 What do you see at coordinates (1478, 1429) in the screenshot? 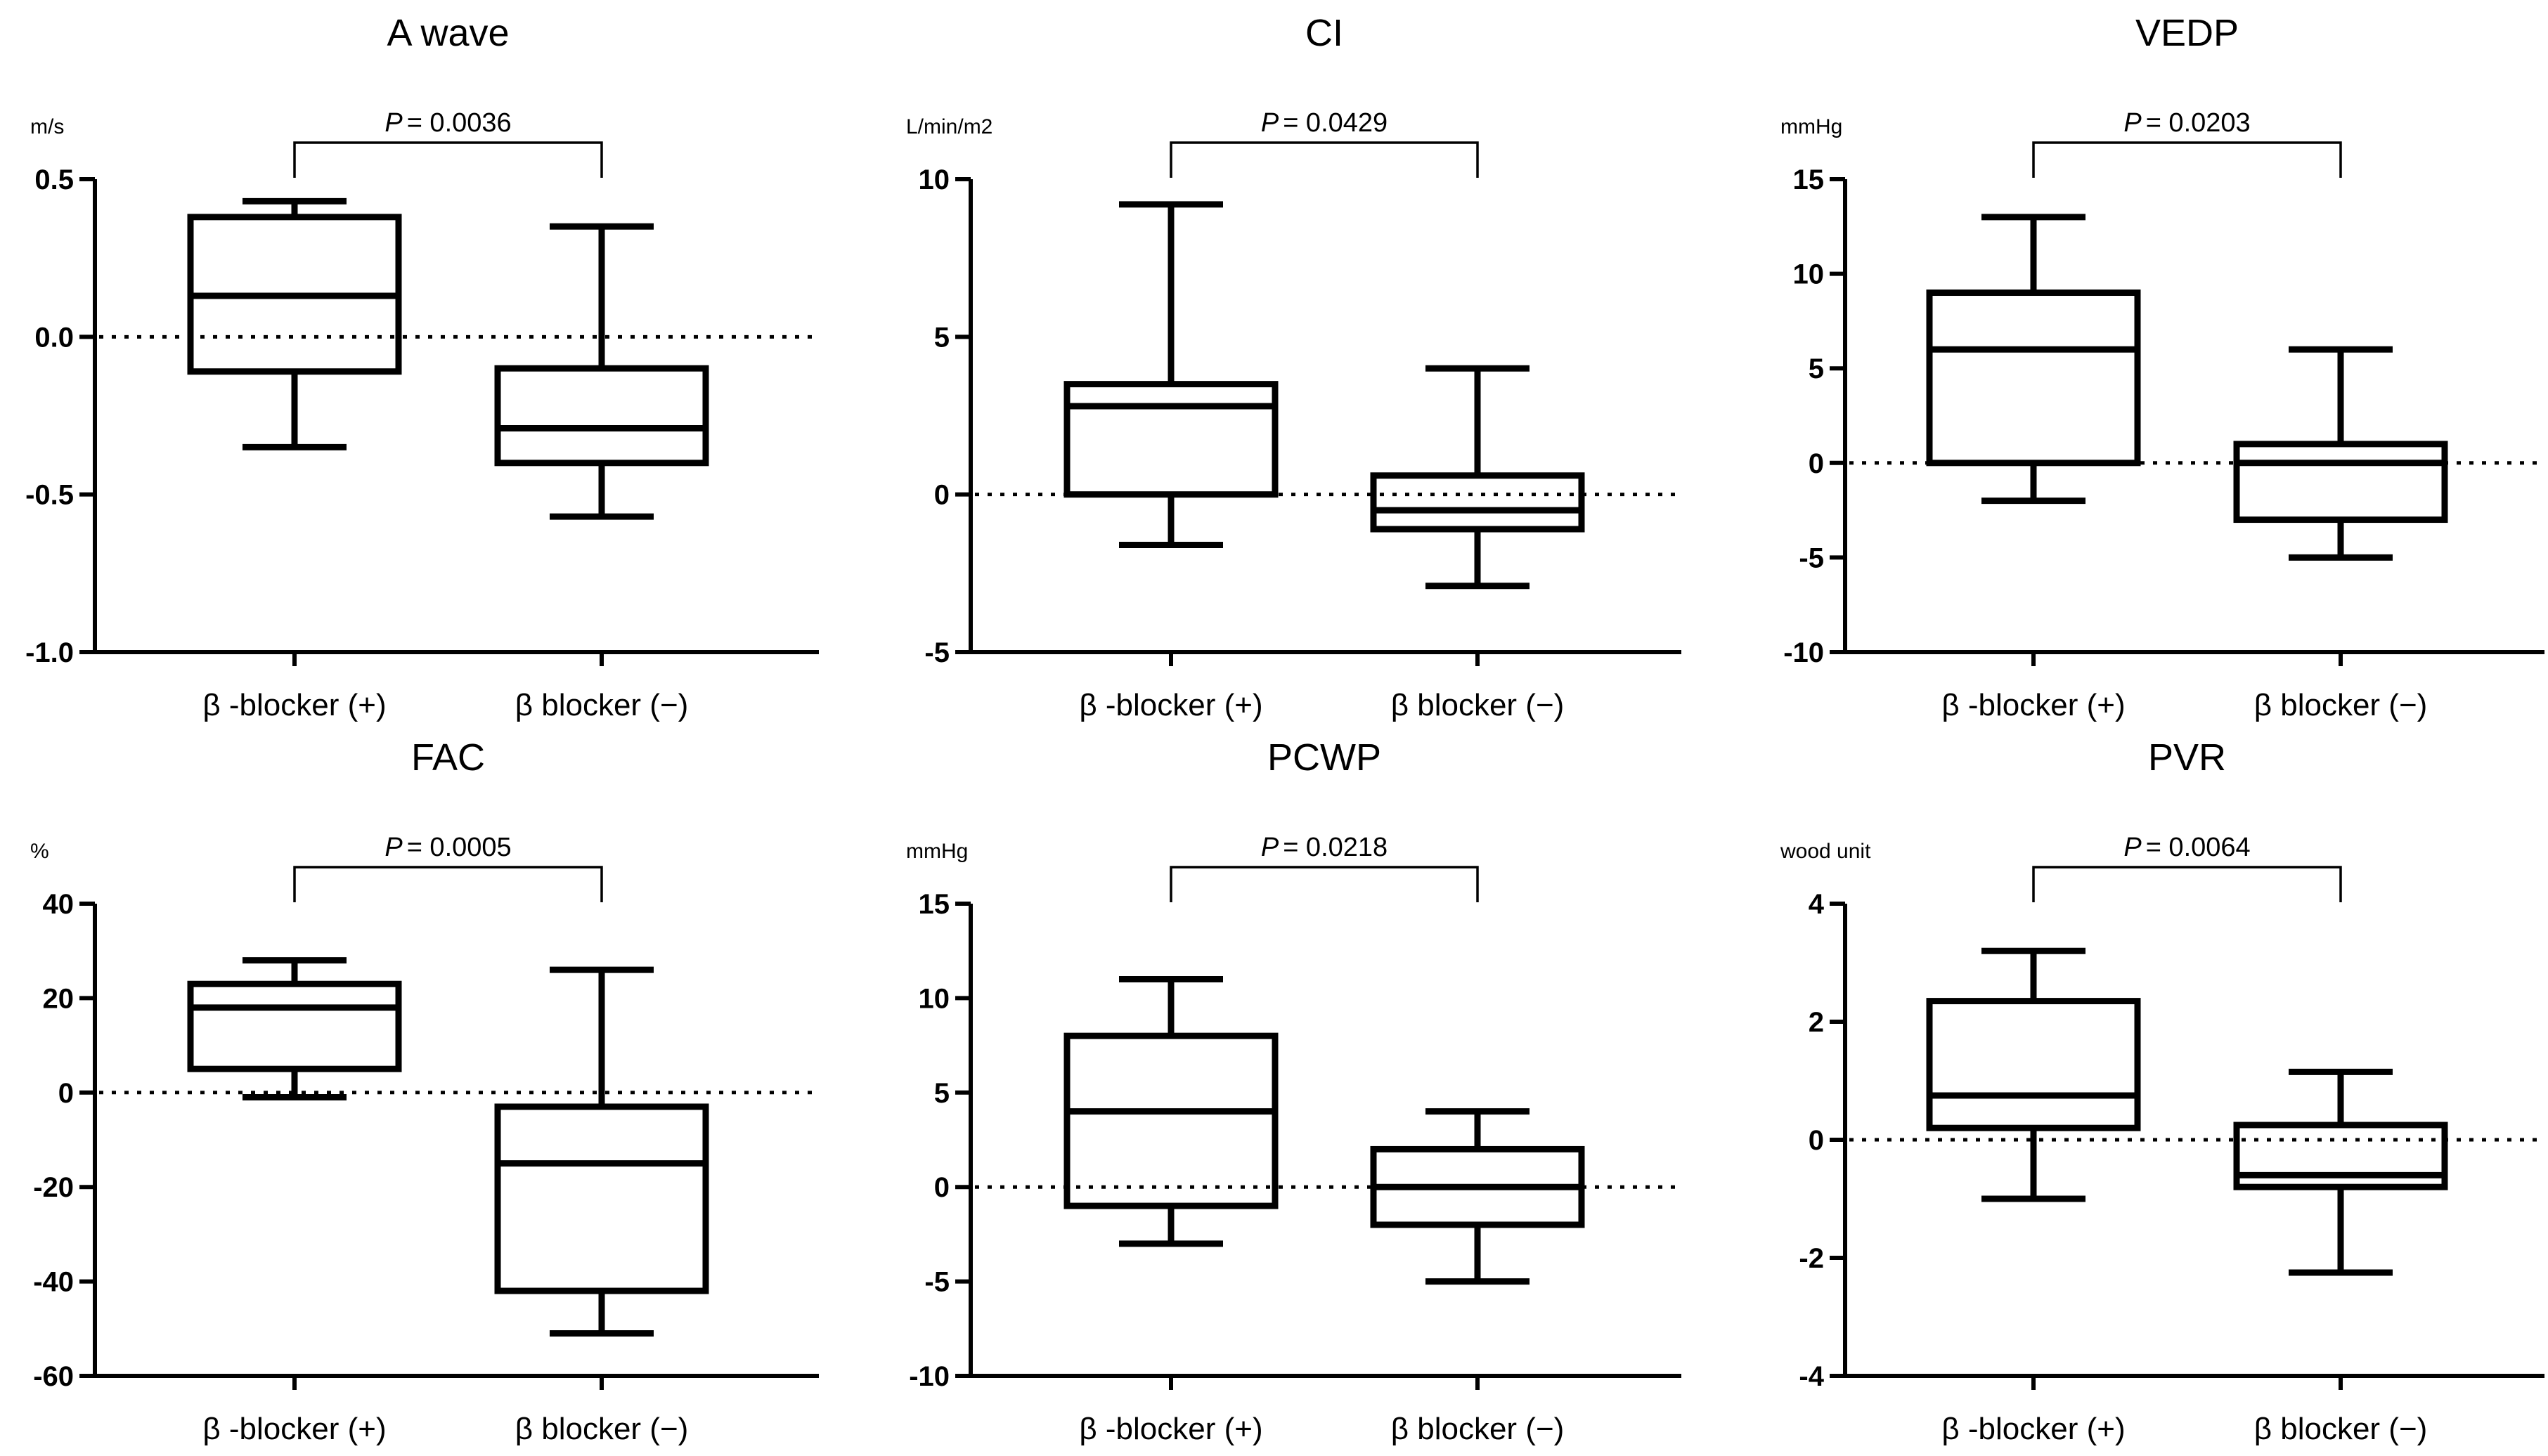
I see `chart-5-category-label: β blocker (−)` at bounding box center [1478, 1429].